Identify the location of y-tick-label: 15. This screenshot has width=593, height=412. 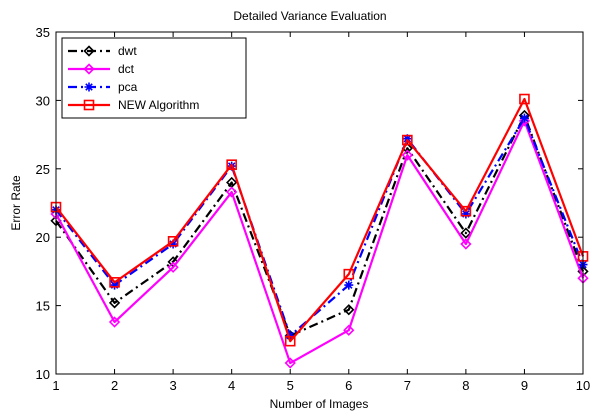
(43, 306).